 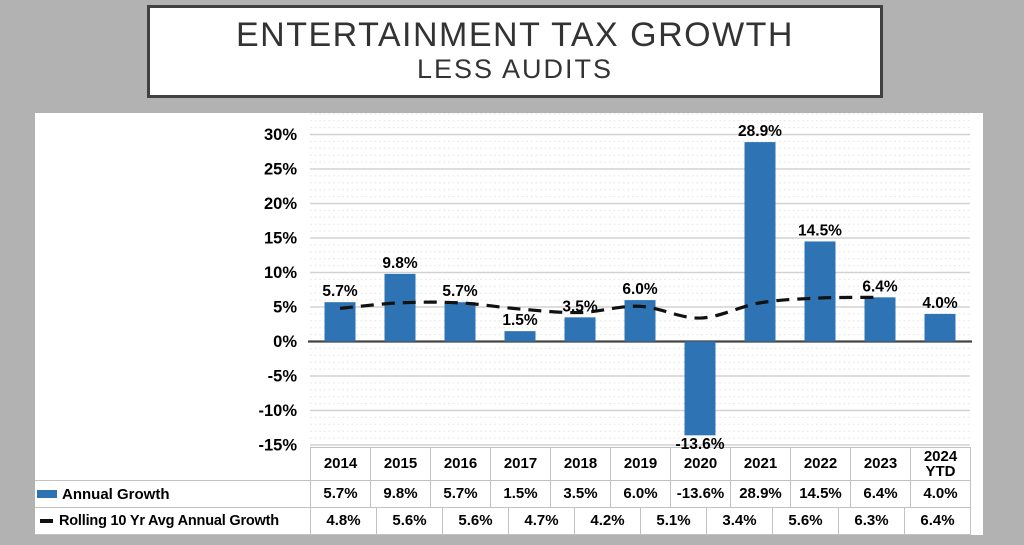 What do you see at coordinates (341, 494) in the screenshot?
I see `annual-value-2014: 5.7%` at bounding box center [341, 494].